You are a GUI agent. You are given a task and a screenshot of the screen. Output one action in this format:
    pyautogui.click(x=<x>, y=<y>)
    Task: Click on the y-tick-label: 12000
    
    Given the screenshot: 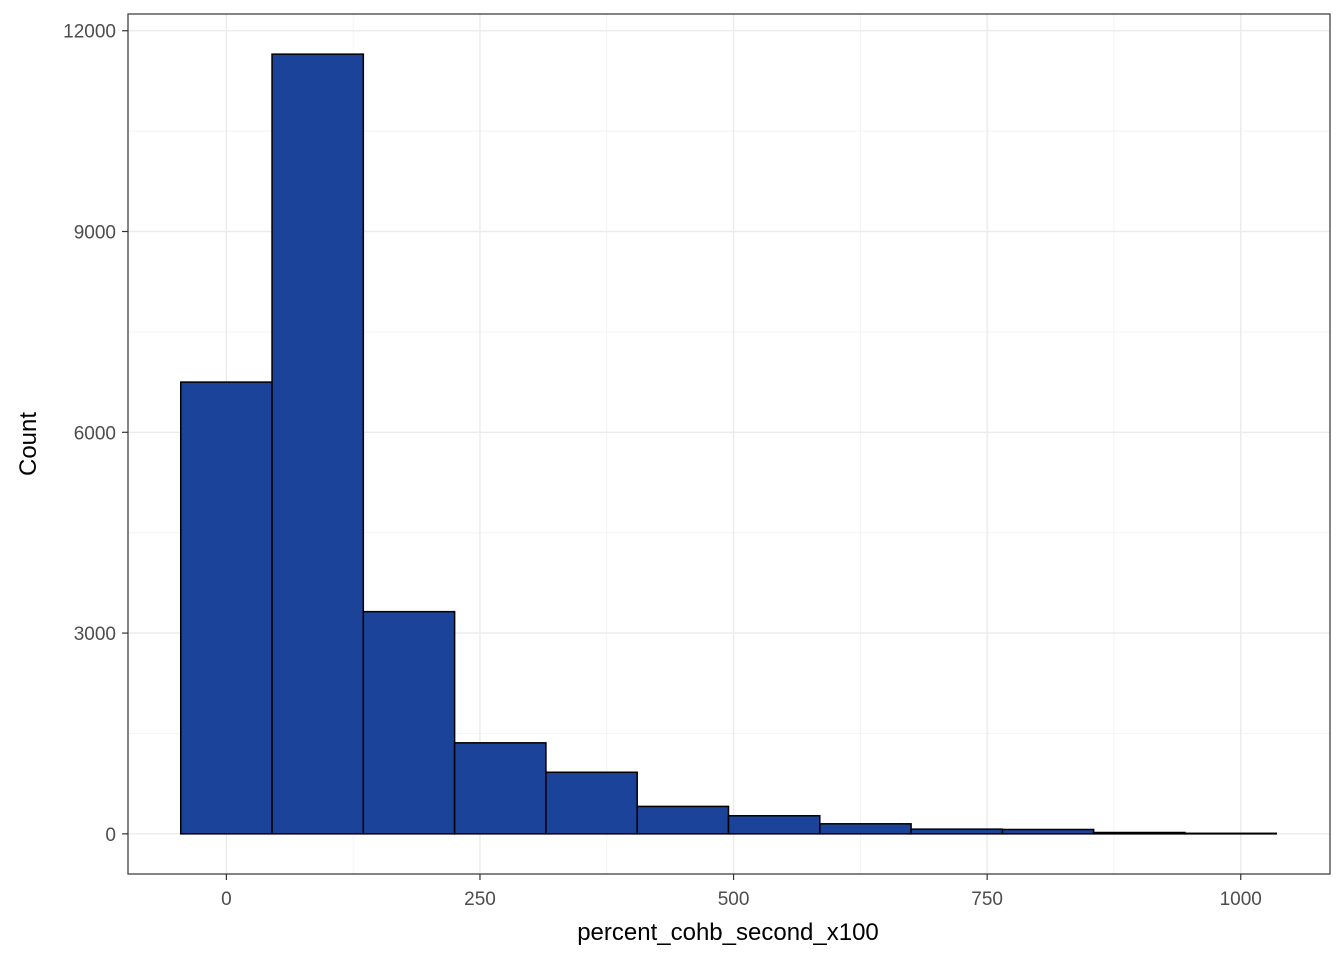 What is the action you would take?
    pyautogui.click(x=89, y=32)
    